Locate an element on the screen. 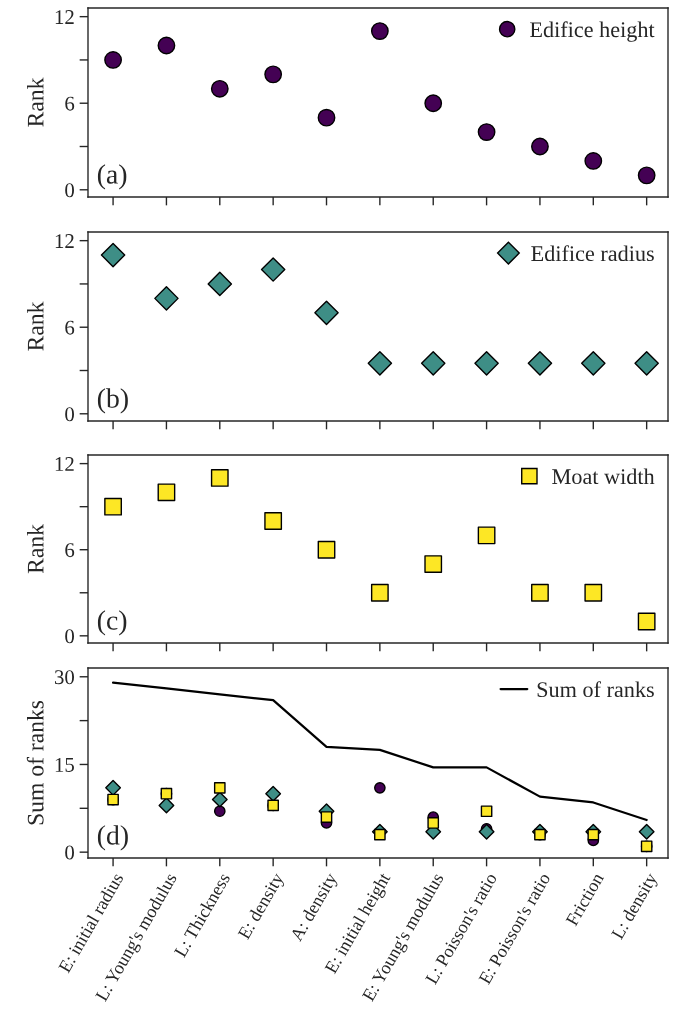 This screenshot has width=686, height=1011. annotation: (a) is located at coordinates (112, 177).